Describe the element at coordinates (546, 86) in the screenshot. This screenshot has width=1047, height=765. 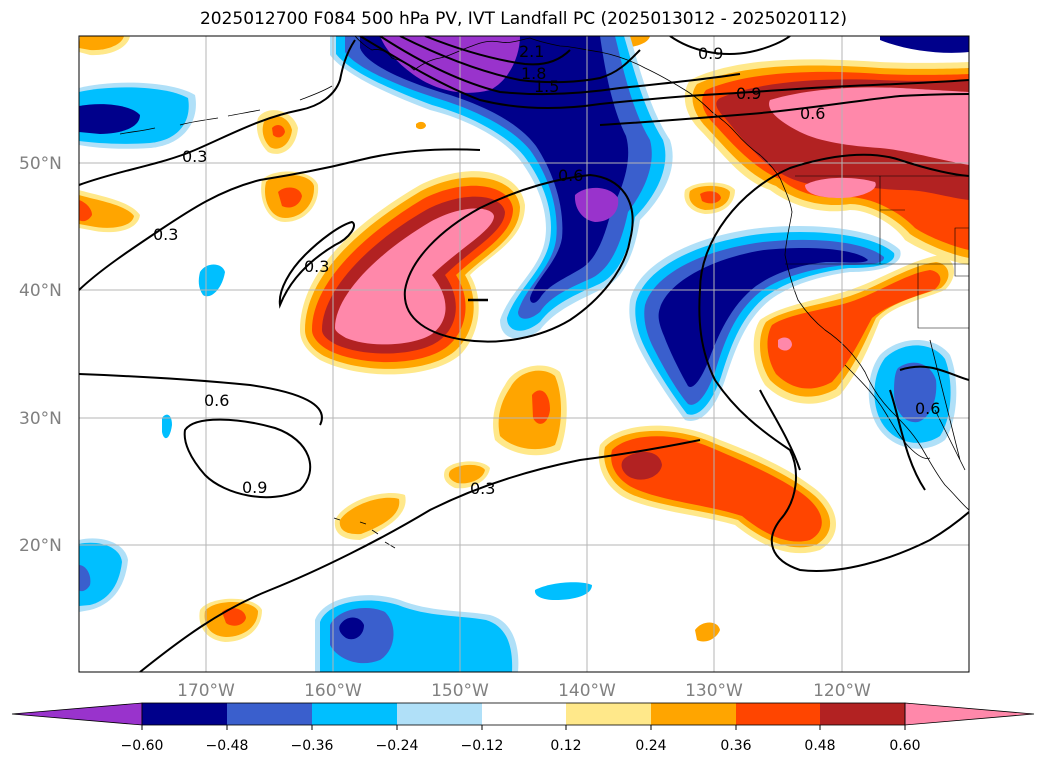
I see `contour-label: 1.5` at that location.